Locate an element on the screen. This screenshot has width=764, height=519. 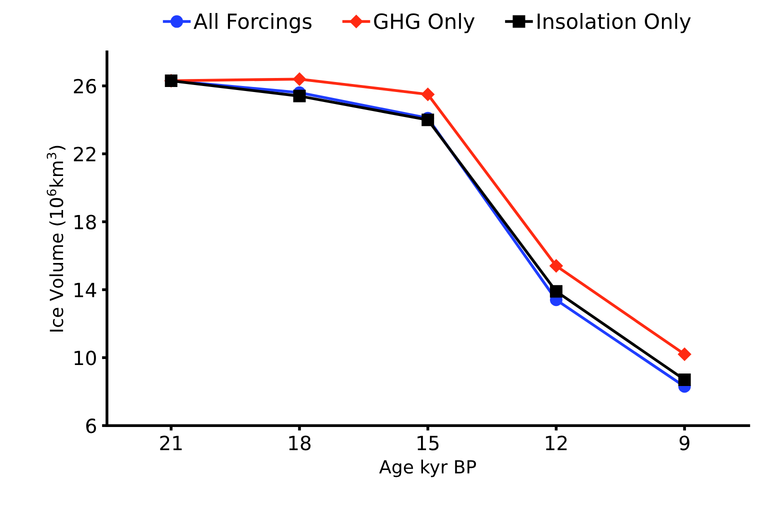
x-tick-label: 18 is located at coordinates (300, 443).